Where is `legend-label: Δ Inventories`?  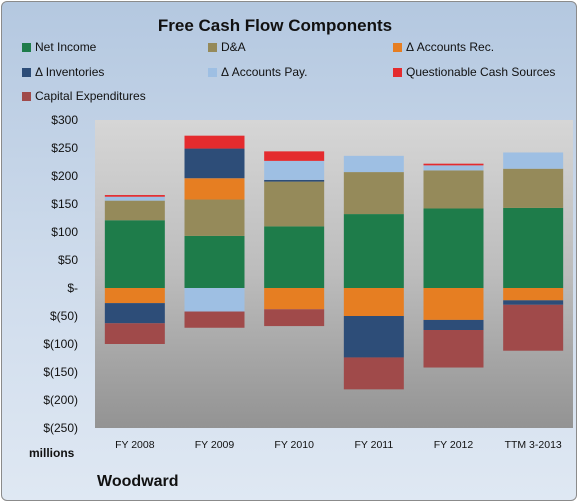
legend-label: Δ Inventories is located at coordinates (70, 72).